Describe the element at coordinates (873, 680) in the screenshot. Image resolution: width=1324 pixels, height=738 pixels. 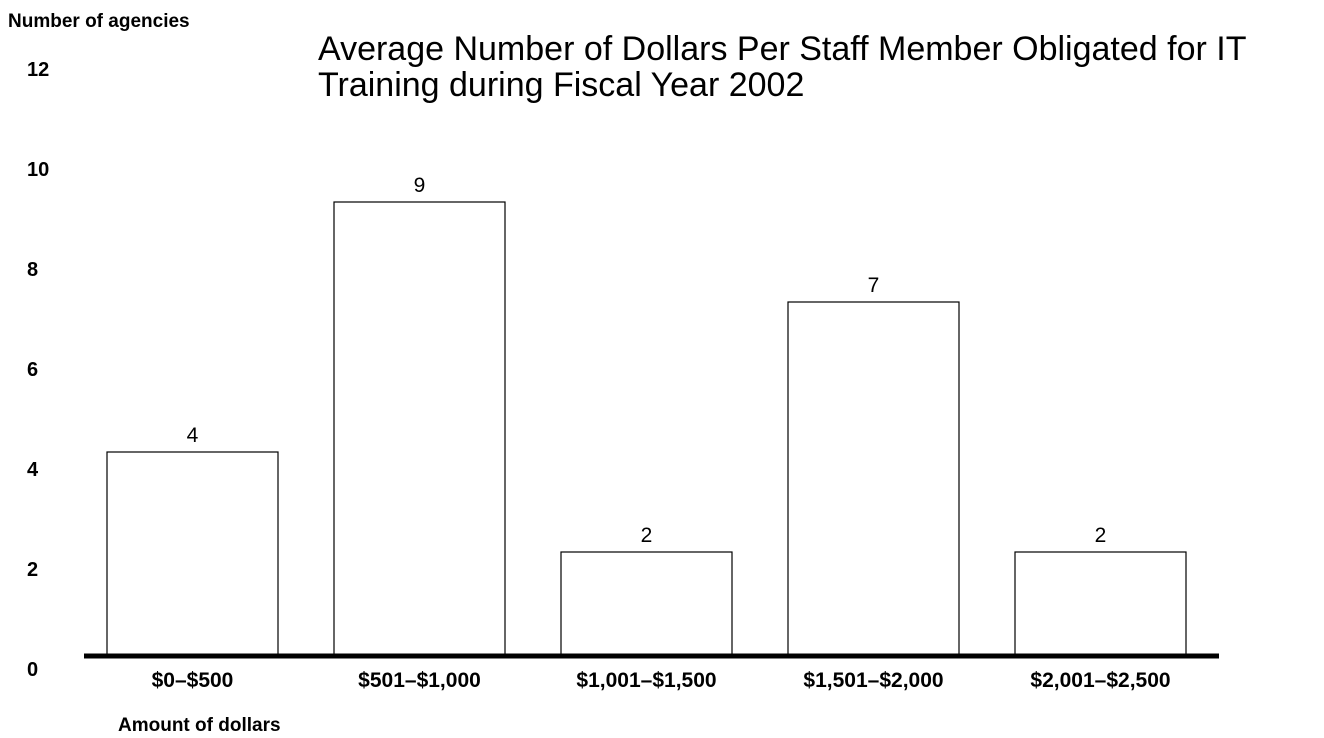
I see `x-category-label: $1,501–$2,000` at that location.